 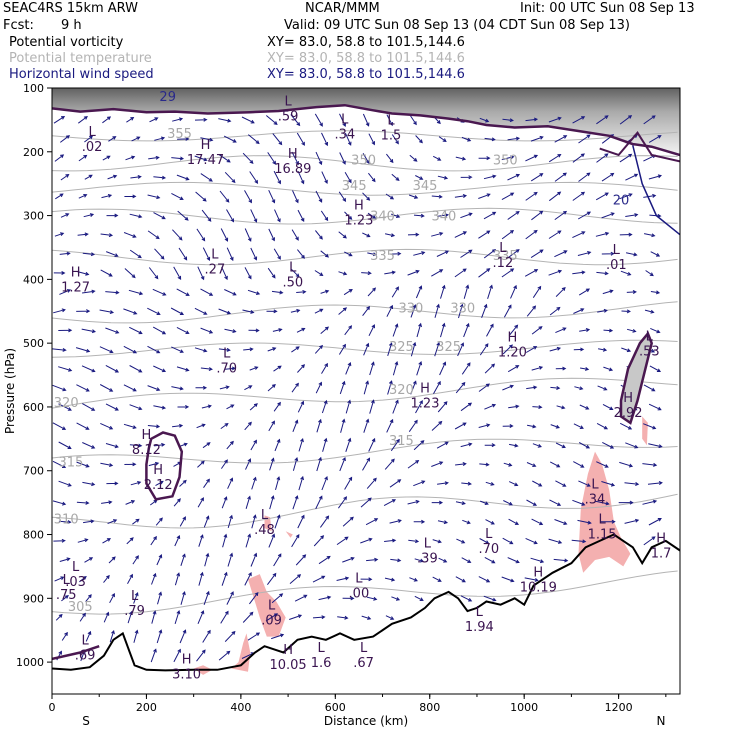 I want to click on pv-extremum-letter-33: L, so click(x=321, y=648).